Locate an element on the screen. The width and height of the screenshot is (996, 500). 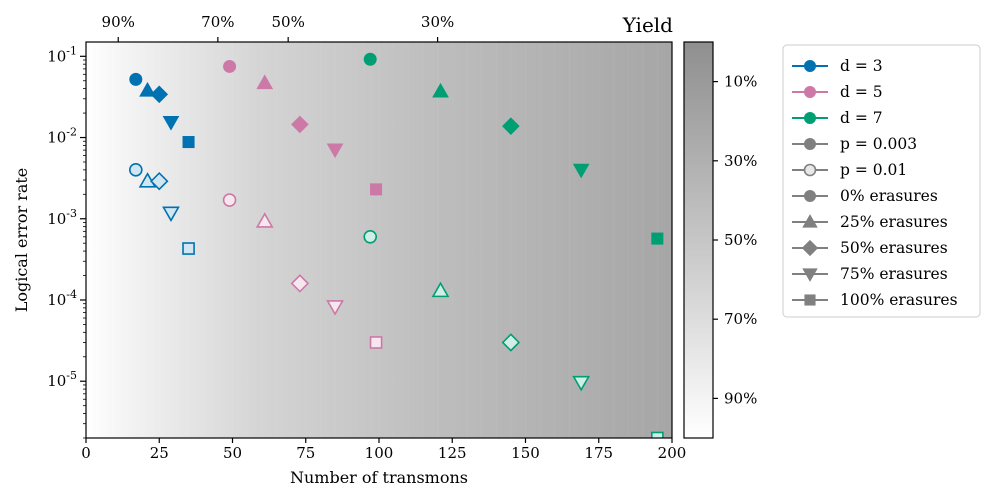
legend-label: d = 3 is located at coordinates (861, 66).